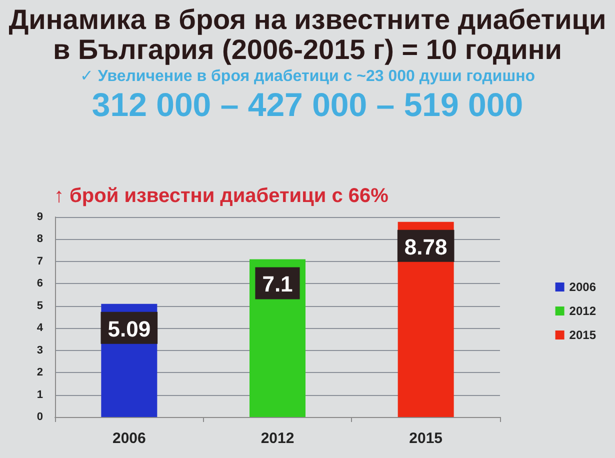  Describe the element at coordinates (40, 328) in the screenshot. I see `y-tick-label: 4` at that location.